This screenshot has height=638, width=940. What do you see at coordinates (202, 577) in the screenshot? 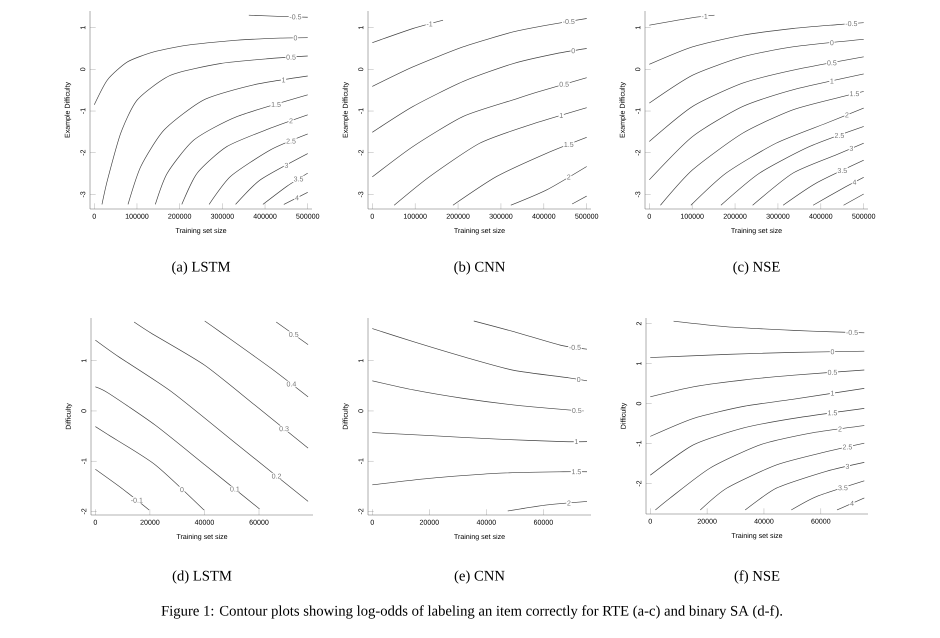
I see `text: (d) LSTM` at bounding box center [202, 577].